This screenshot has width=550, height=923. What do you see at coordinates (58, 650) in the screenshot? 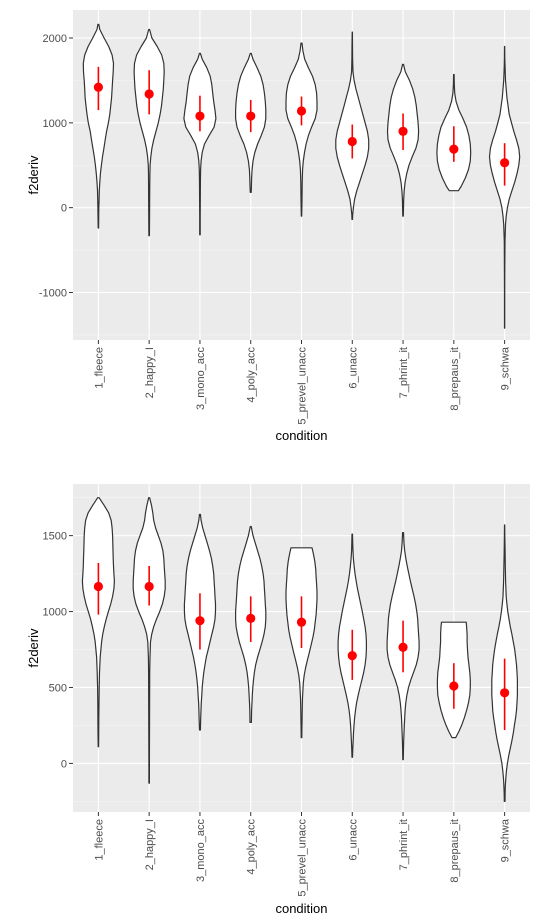
I see `y-tick-labels: 0 500 1000 1500` at bounding box center [58, 650].